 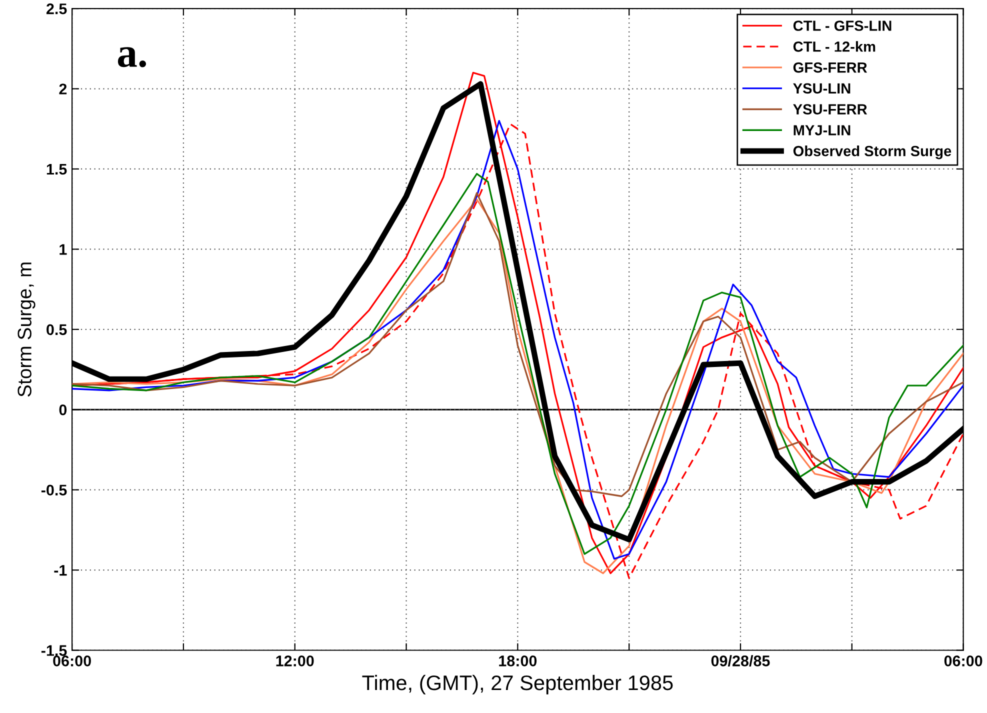 I want to click on y-tick-label: -1, so click(x=60, y=570).